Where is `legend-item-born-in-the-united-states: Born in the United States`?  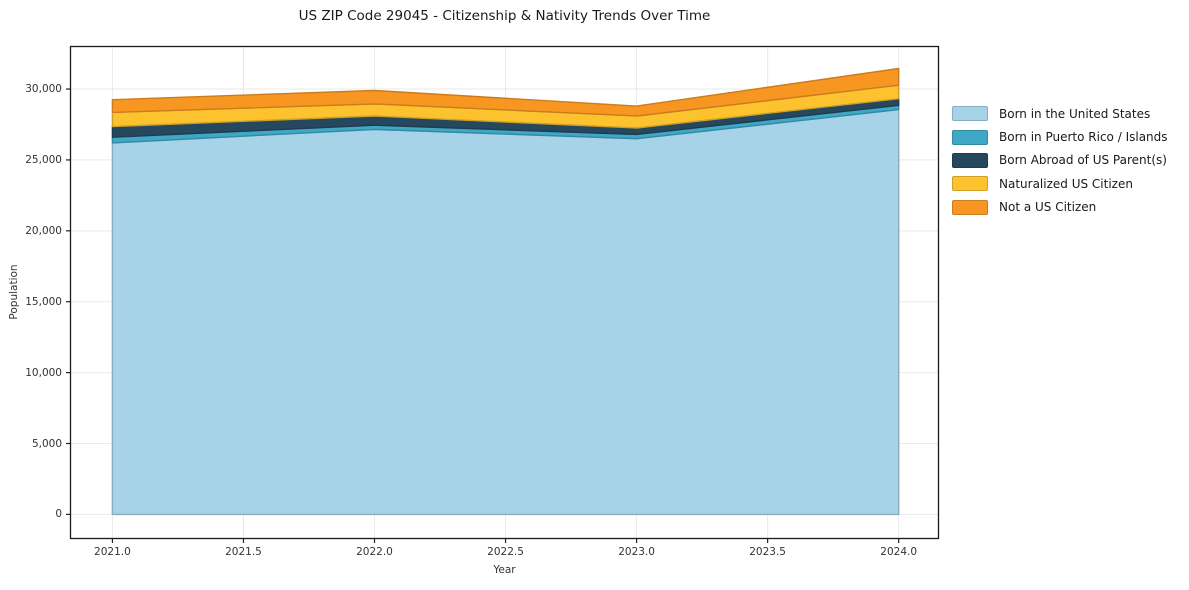
legend-item-born-in-the-united-states: Born in the United States is located at coordinates (1060, 113).